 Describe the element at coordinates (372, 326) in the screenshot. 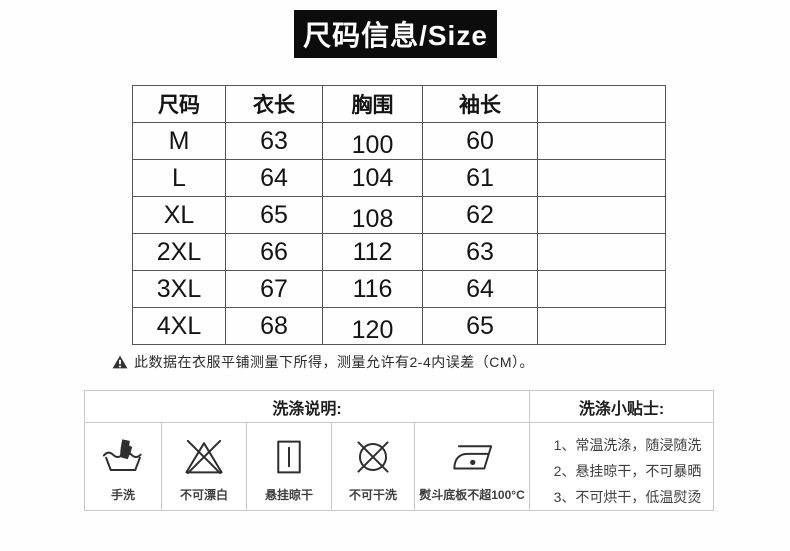

I see `cell-chest: 120` at that location.